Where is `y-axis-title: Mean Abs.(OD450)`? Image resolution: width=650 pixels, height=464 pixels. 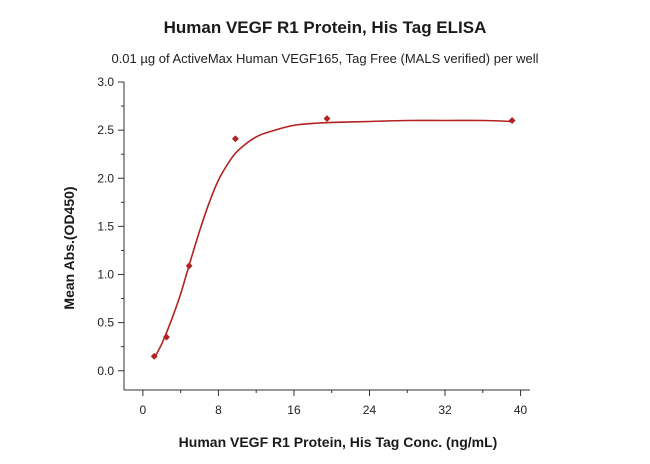 y-axis-title: Mean Abs.(OD450) is located at coordinates (69, 247).